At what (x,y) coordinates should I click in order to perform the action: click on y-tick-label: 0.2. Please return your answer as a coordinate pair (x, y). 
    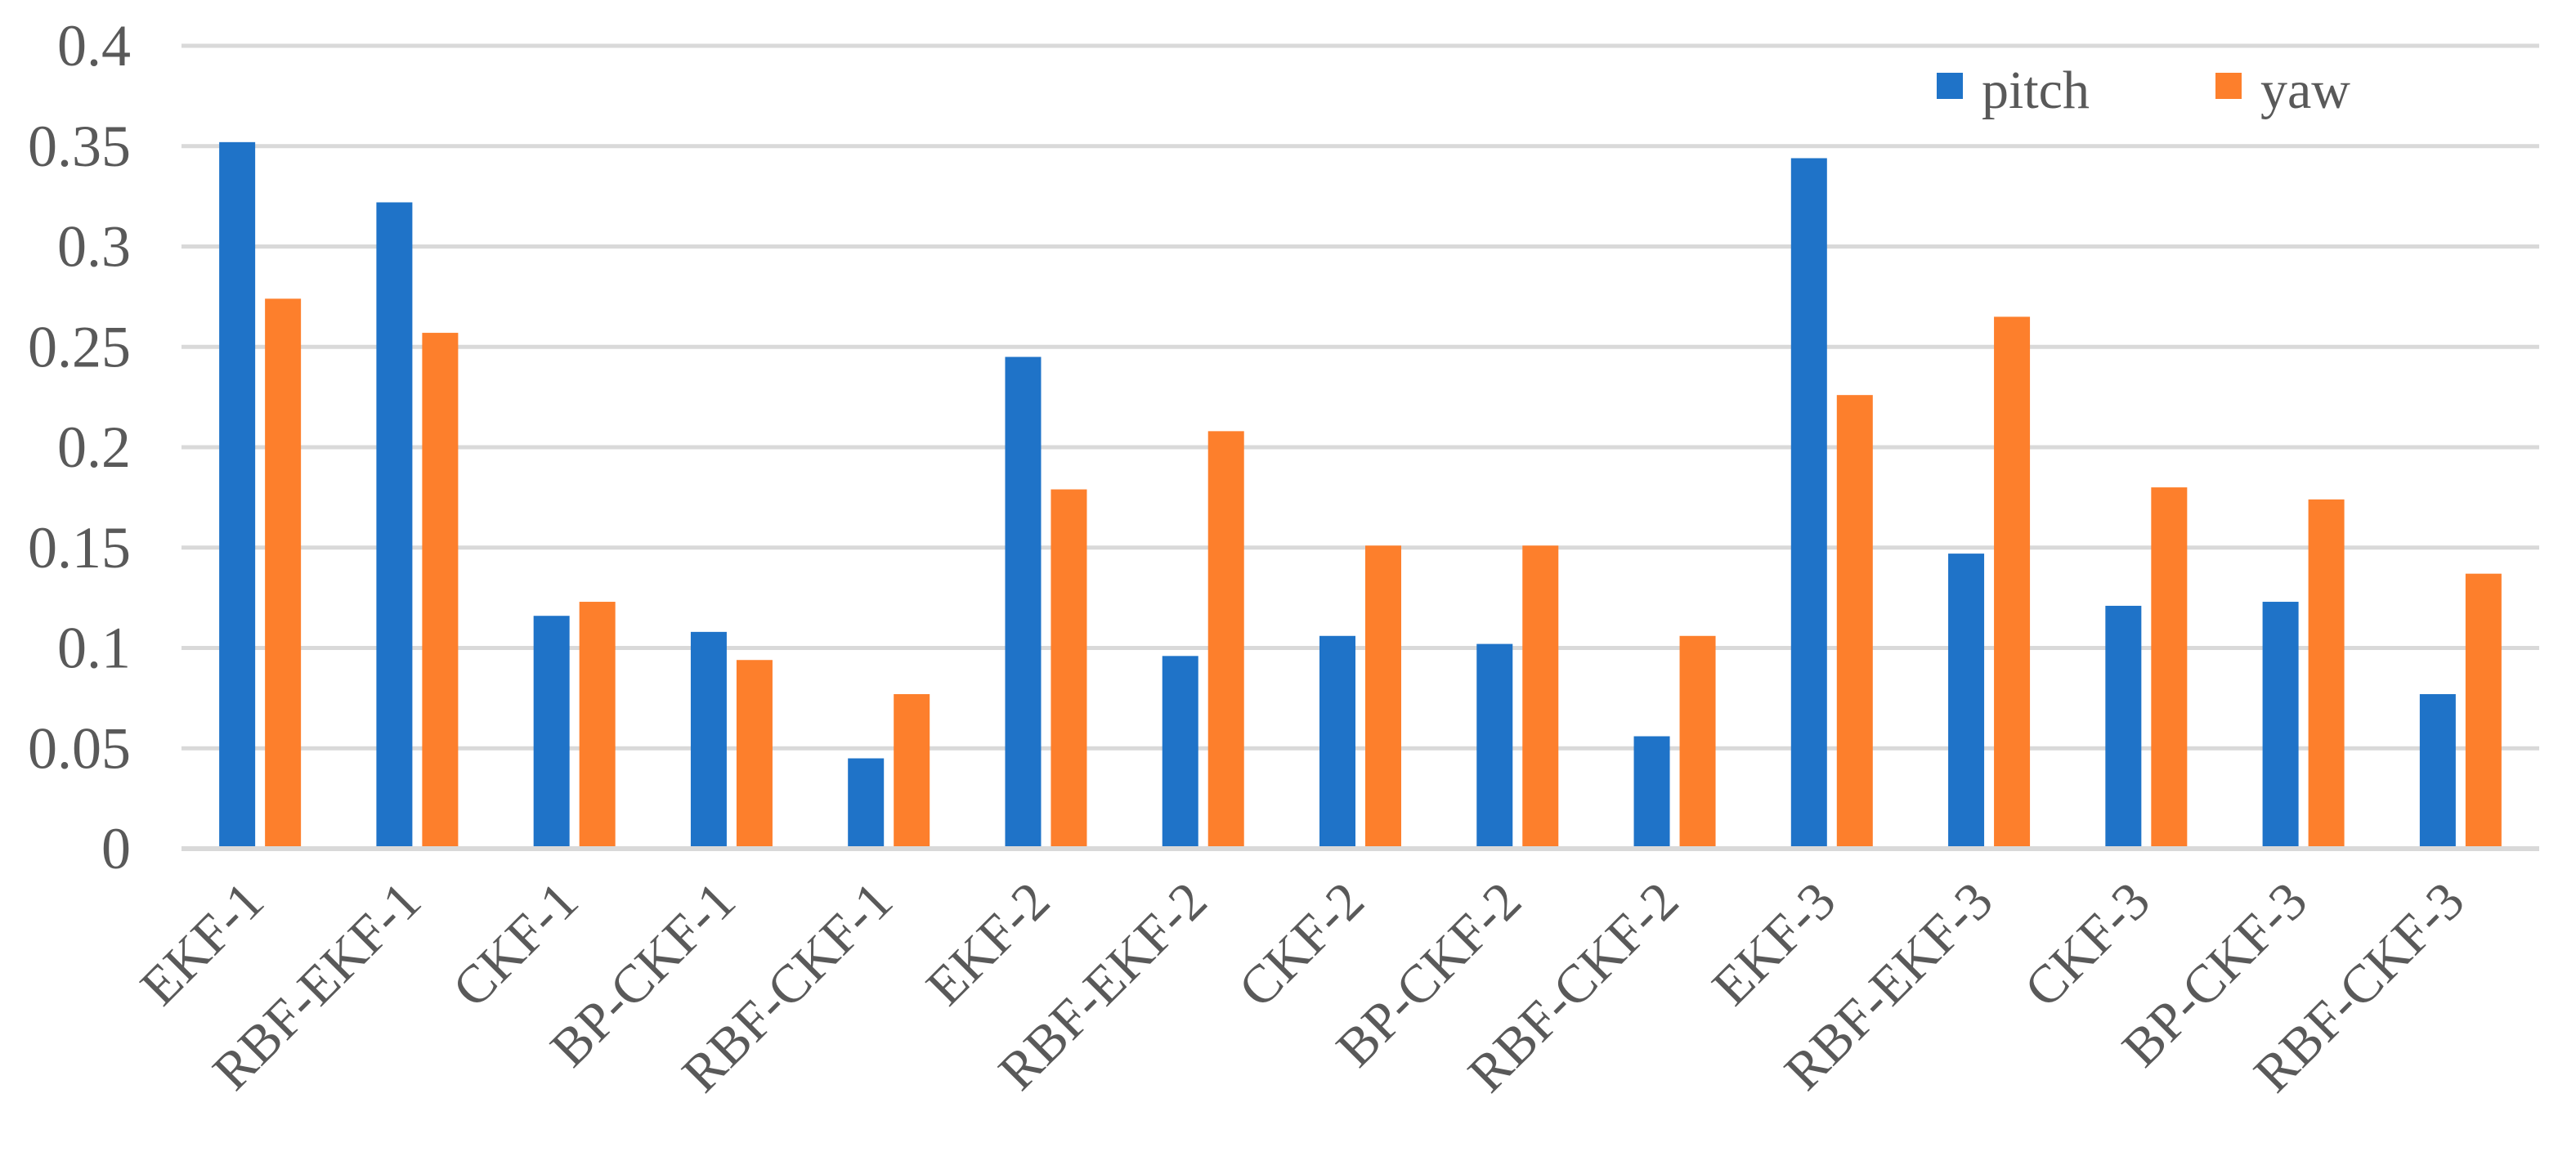
    Looking at the image, I should click on (94, 447).